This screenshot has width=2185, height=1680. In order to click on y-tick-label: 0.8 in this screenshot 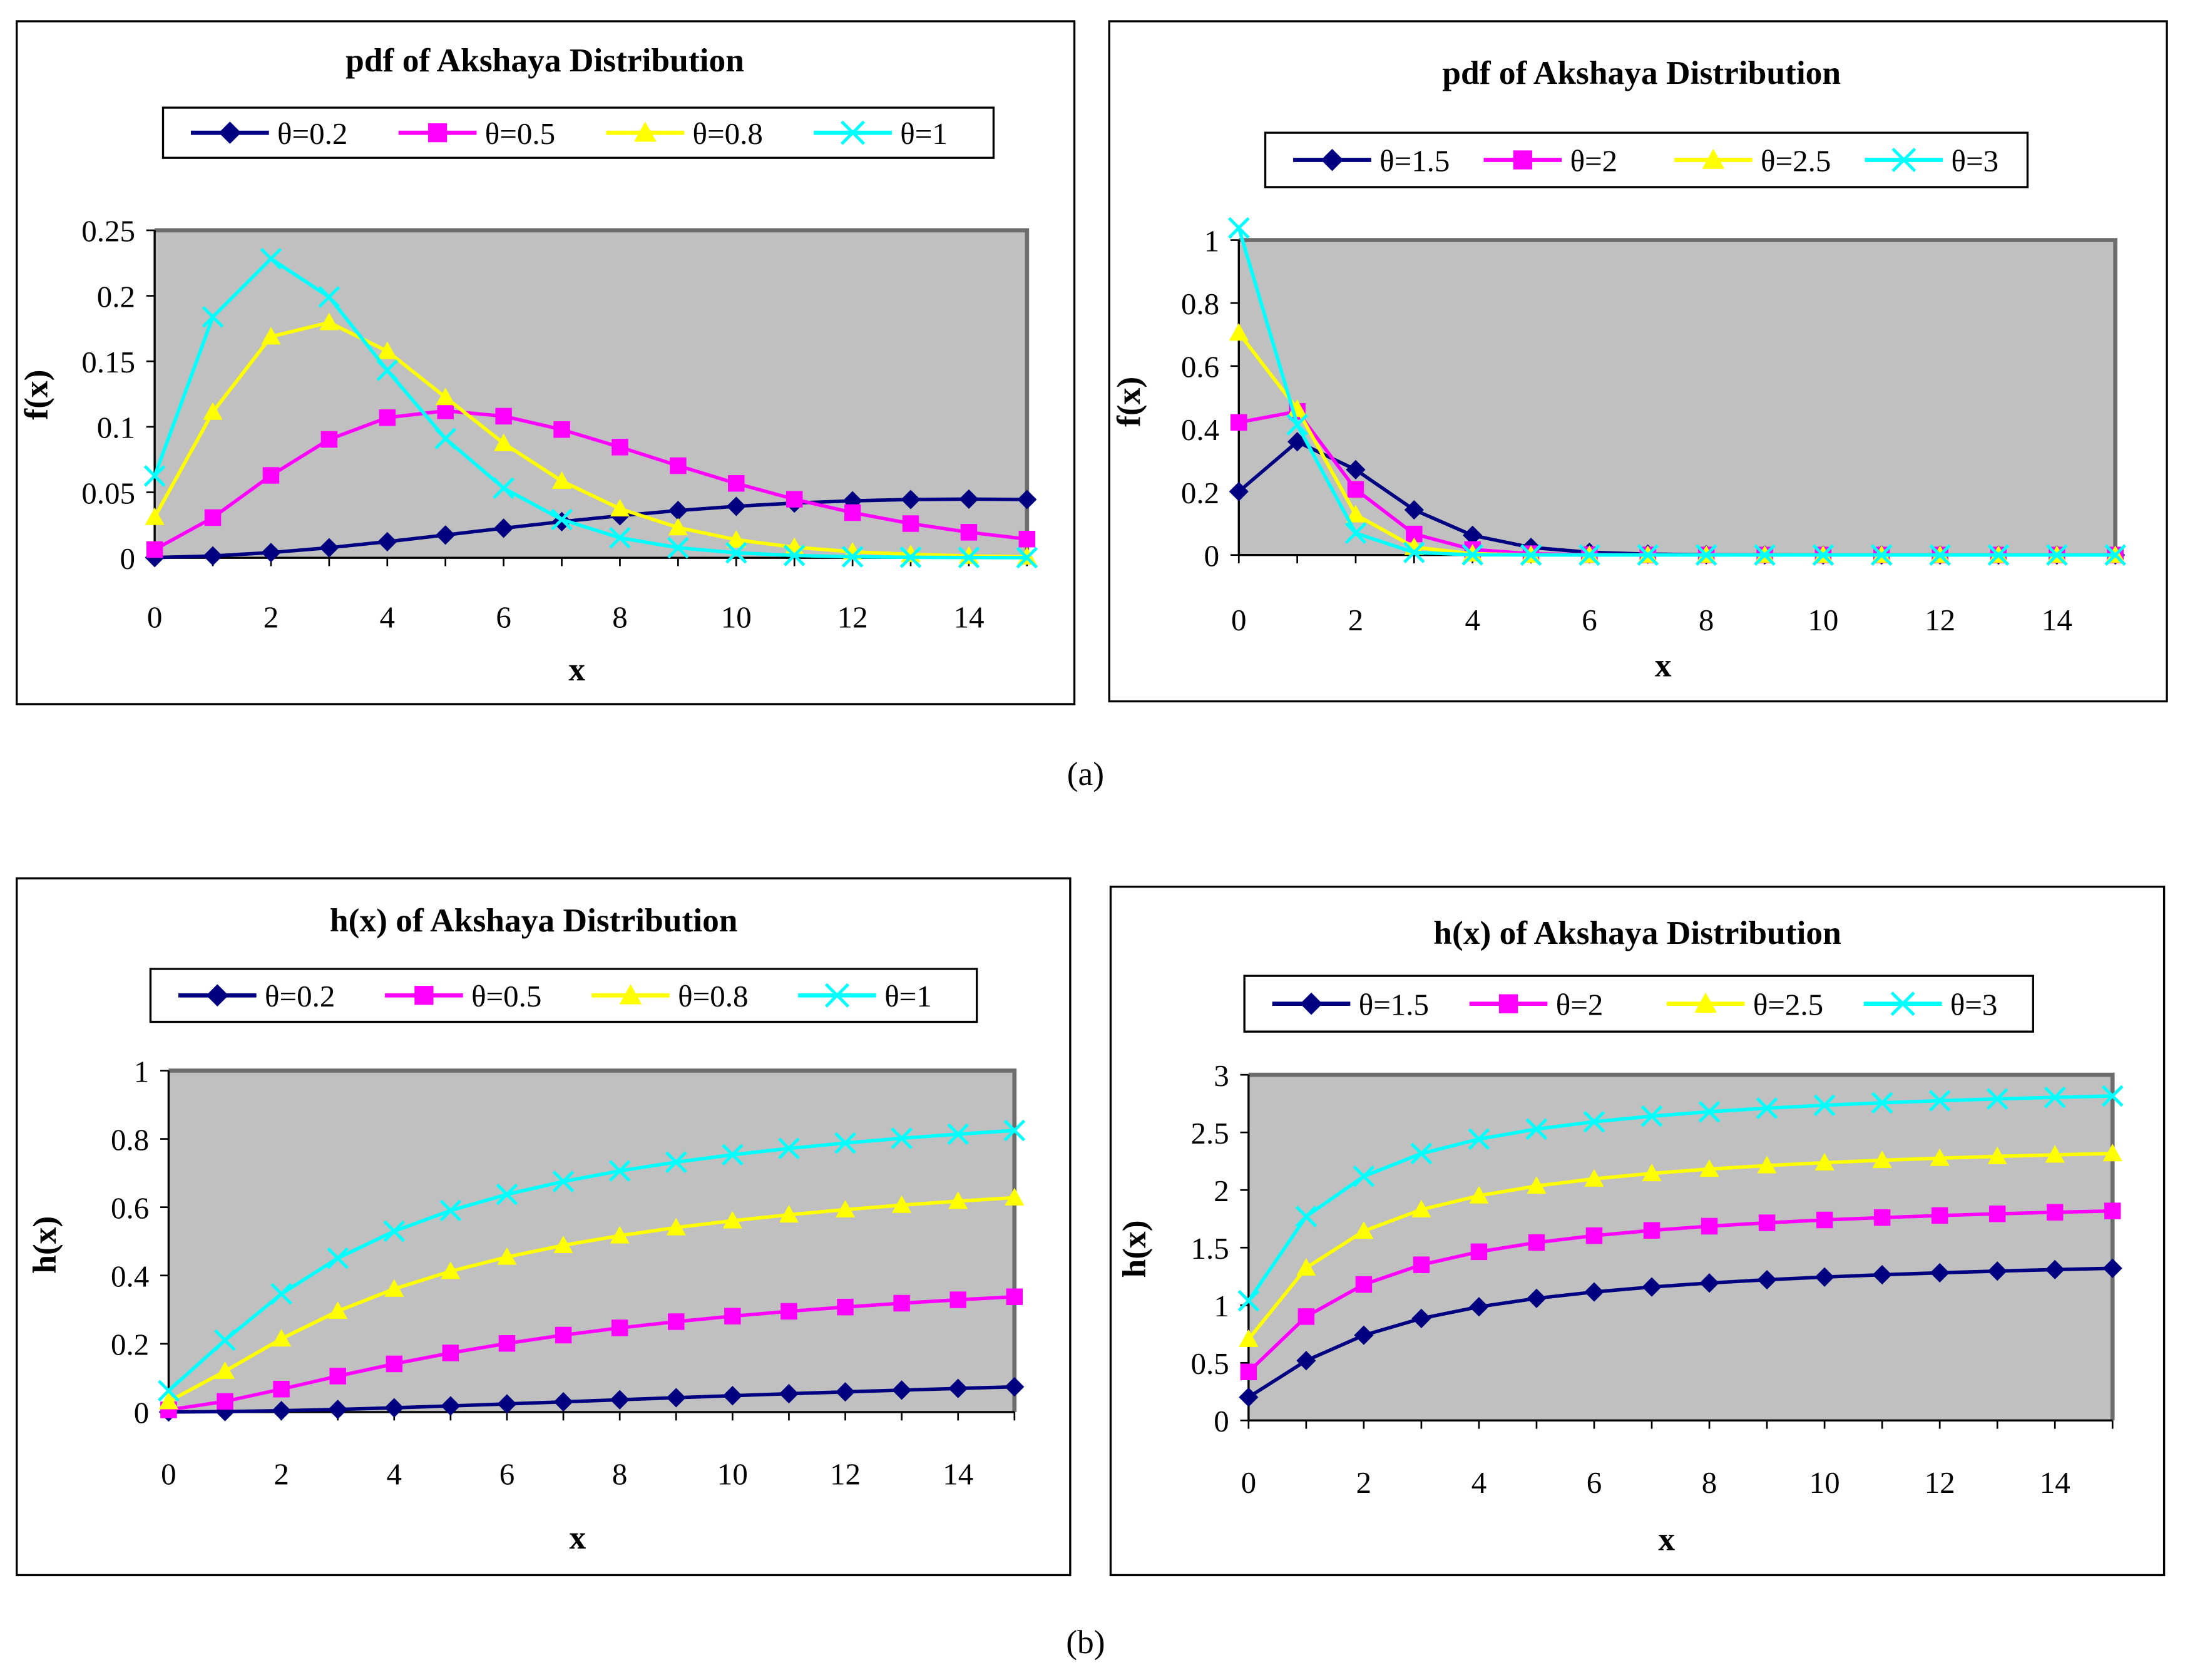, I will do `click(1200, 304)`.